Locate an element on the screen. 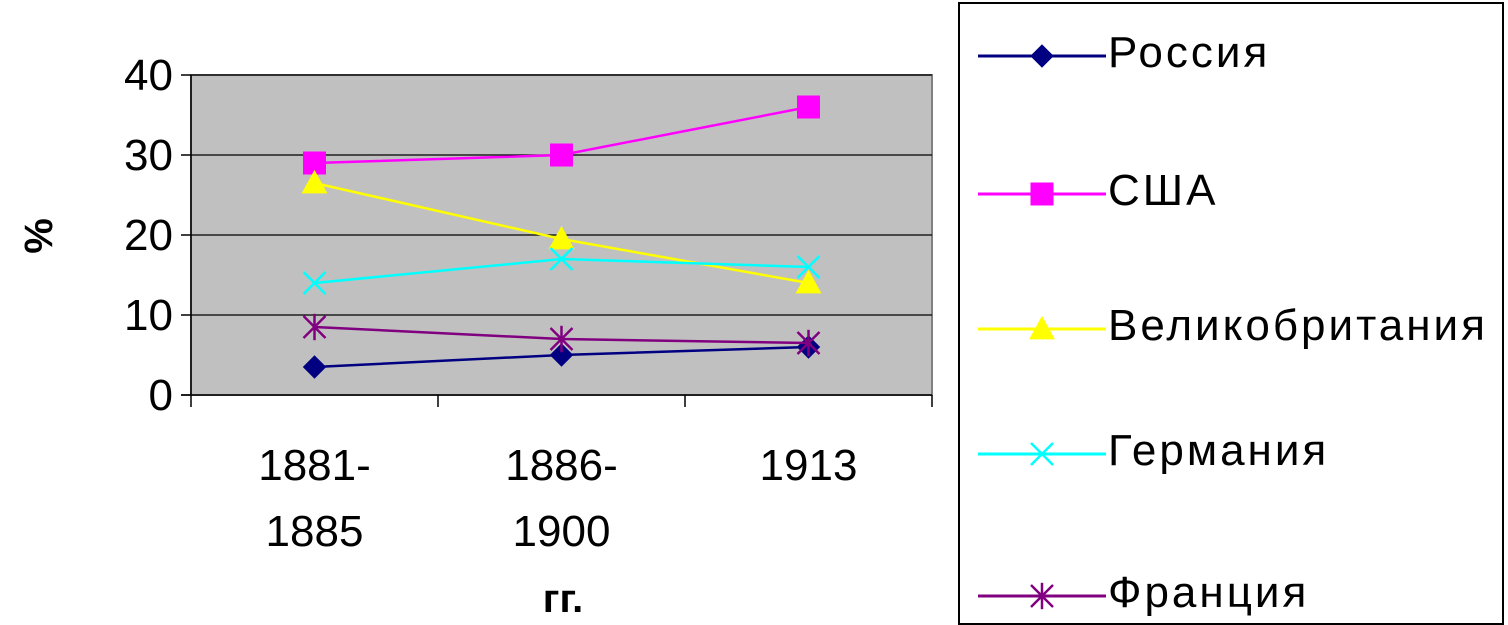 Image resolution: width=1508 pixels, height=625 pixels. x-tick-label: 1913 is located at coordinates (809, 465).